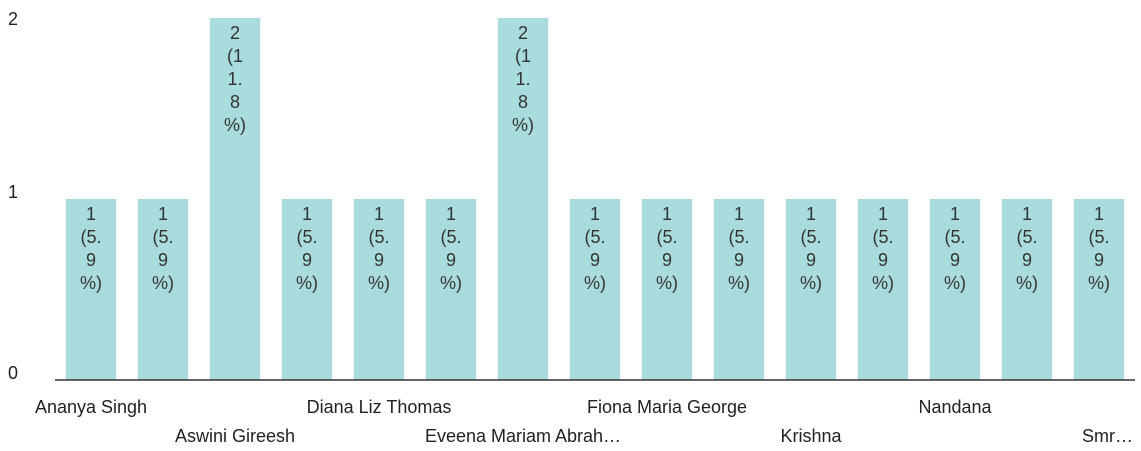 The width and height of the screenshot is (1141, 451). I want to click on x-tick-label: Fiona Maria George, so click(667, 407).